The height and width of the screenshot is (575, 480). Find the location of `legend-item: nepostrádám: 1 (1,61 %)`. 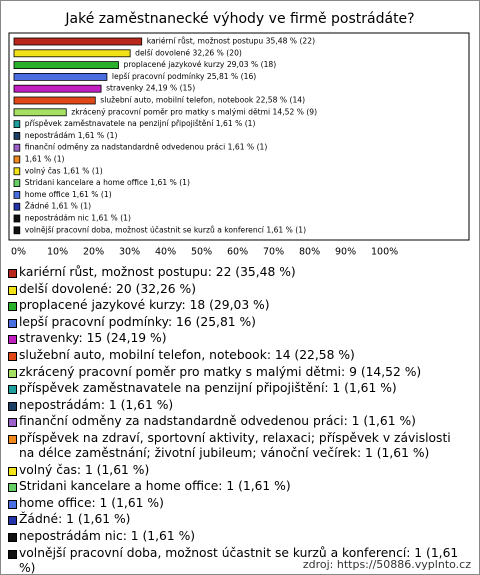

legend-item: nepostrádám: 1 (1,61 %) is located at coordinates (238, 405).